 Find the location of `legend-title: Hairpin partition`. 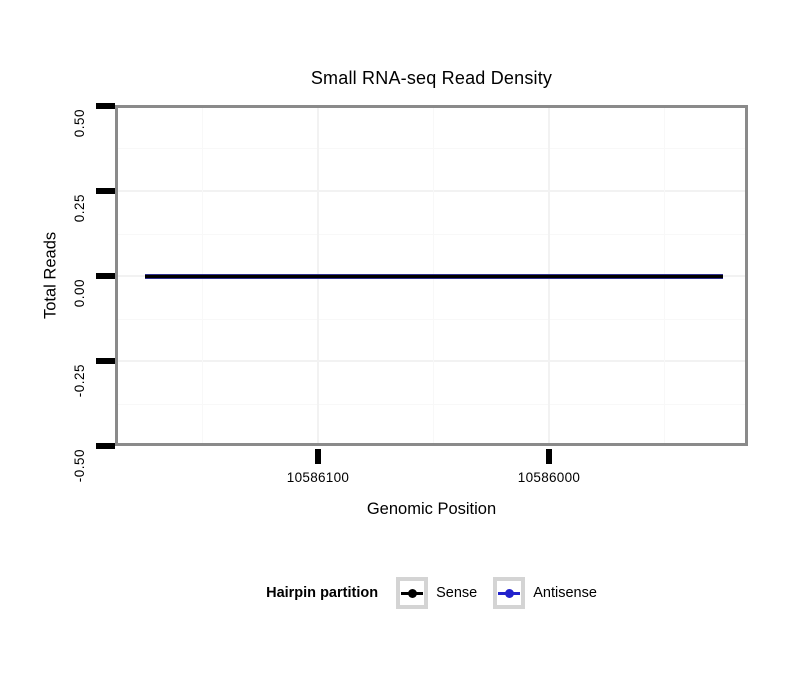

legend-title: Hairpin partition is located at coordinates (322, 593).